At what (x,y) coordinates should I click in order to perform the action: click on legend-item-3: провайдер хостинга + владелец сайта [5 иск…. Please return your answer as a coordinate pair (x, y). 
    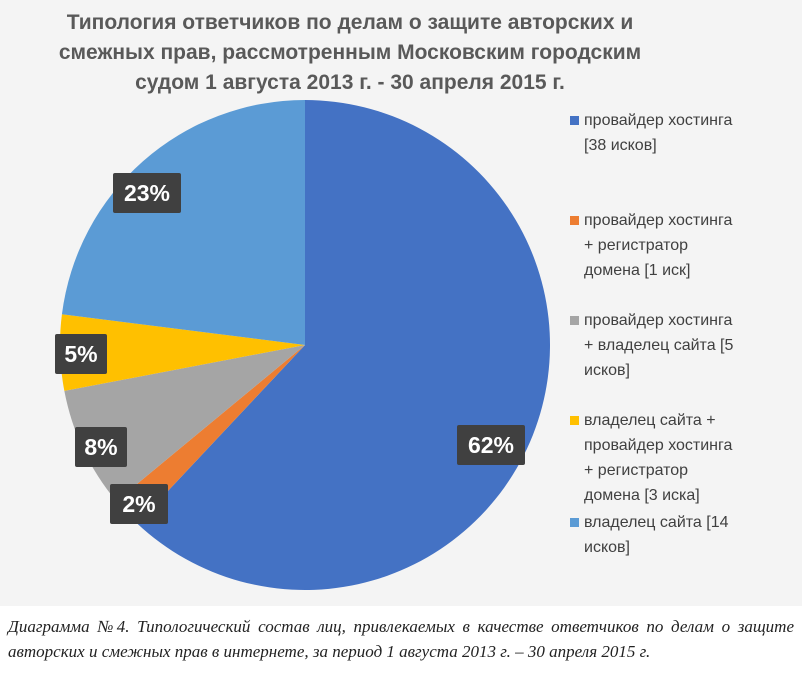
    Looking at the image, I should click on (682, 345).